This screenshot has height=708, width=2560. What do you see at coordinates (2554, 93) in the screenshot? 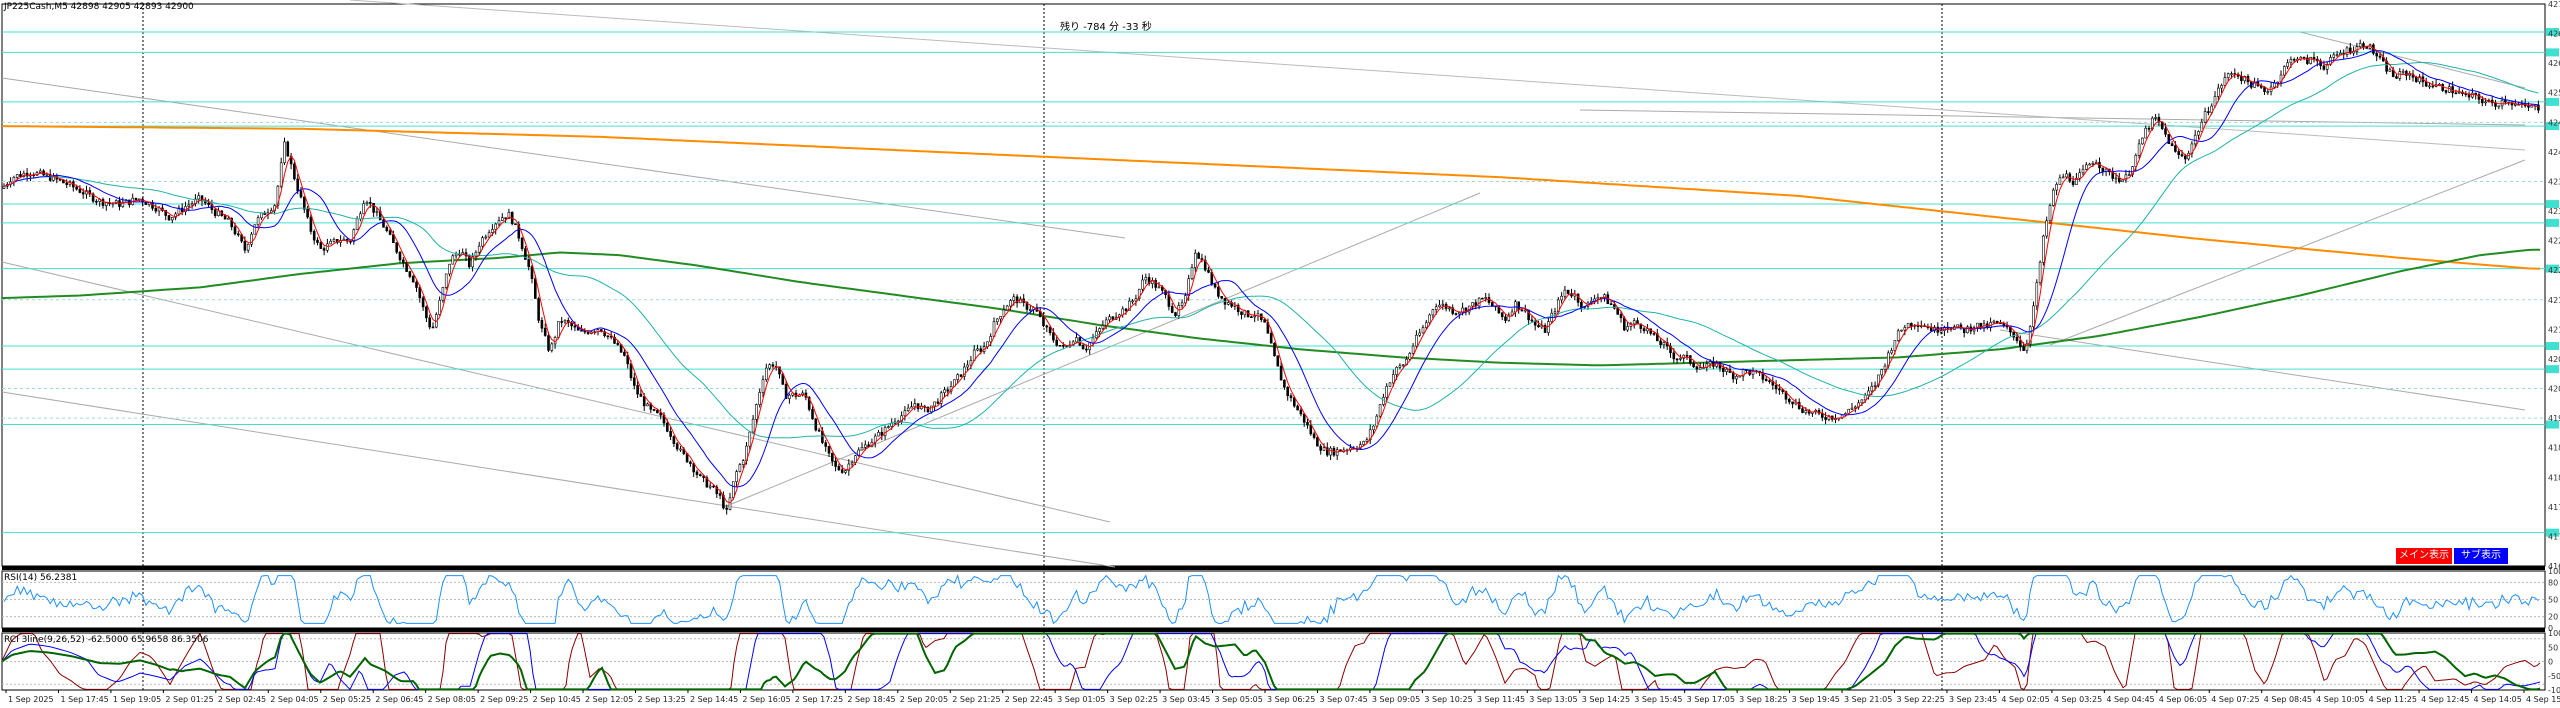
I see `price-tick-label: 42552` at bounding box center [2554, 93].